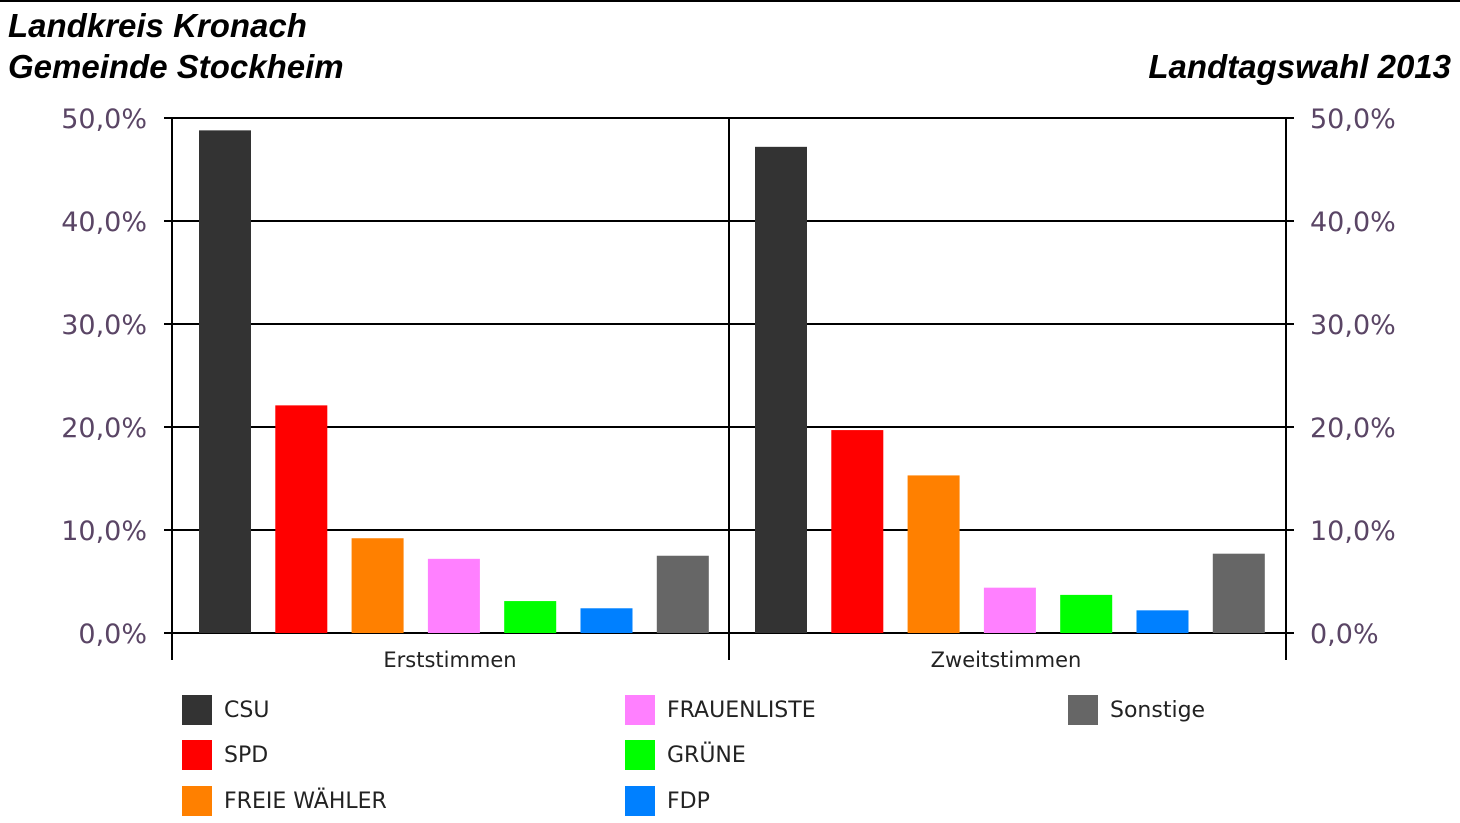  I want to click on legend-label: FRAUENLISTE, so click(741, 710).